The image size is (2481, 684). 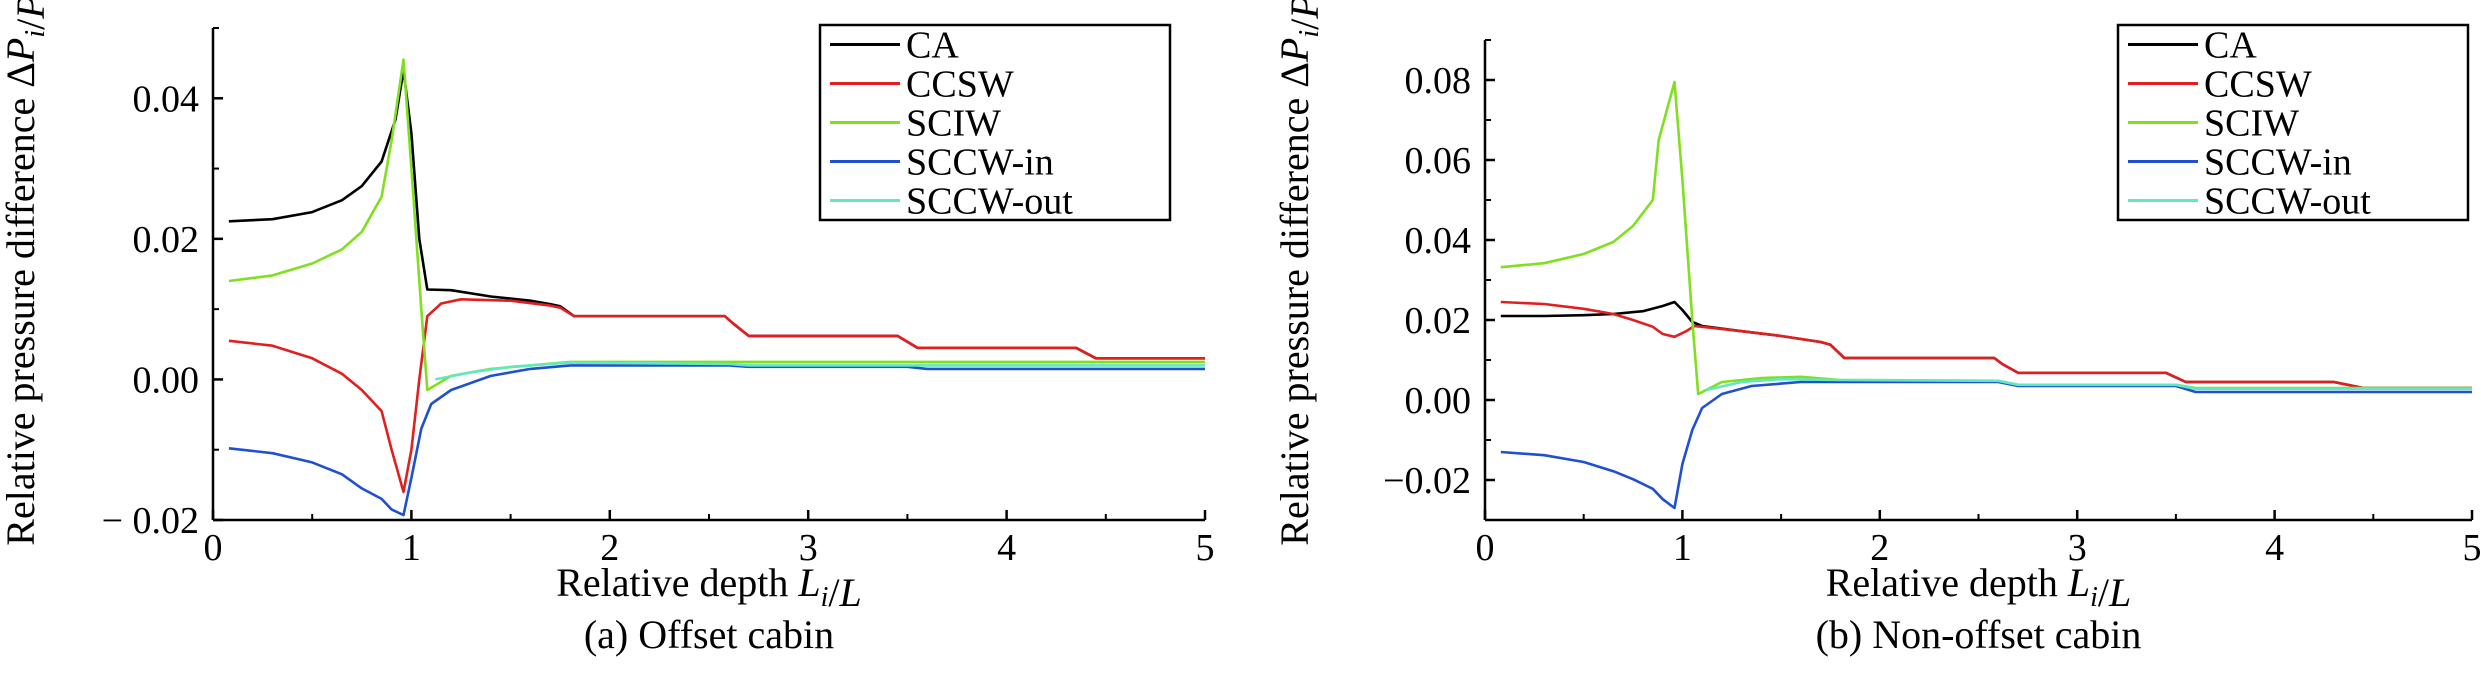 I want to click on y-tick-label: 0.08, so click(x=1438, y=81).